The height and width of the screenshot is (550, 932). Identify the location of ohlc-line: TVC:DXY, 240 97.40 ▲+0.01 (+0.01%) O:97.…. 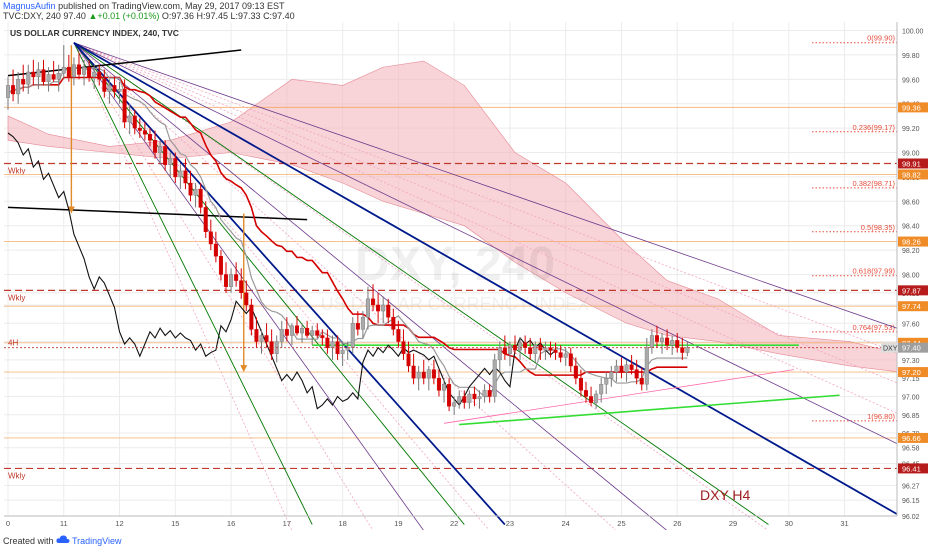
(149, 16).